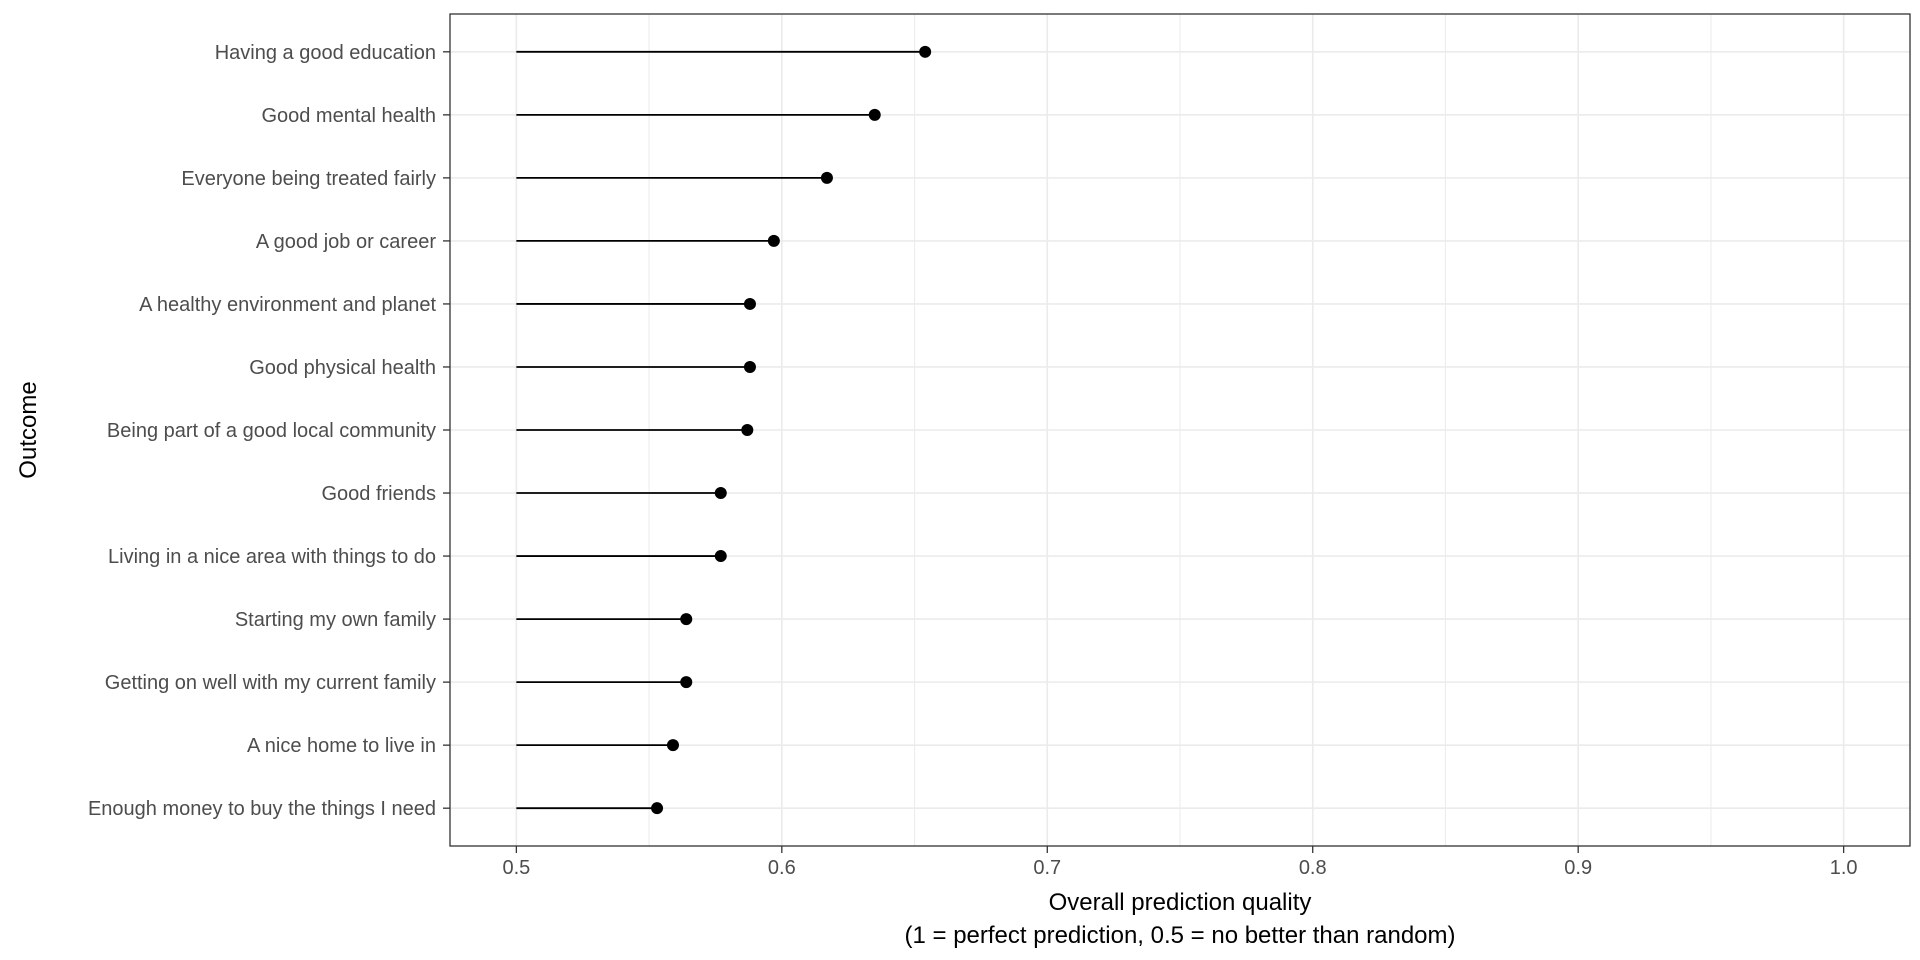 Image resolution: width=1920 pixels, height=960 pixels. What do you see at coordinates (1313, 868) in the screenshot?
I see `x-tick-label: 0.8` at bounding box center [1313, 868].